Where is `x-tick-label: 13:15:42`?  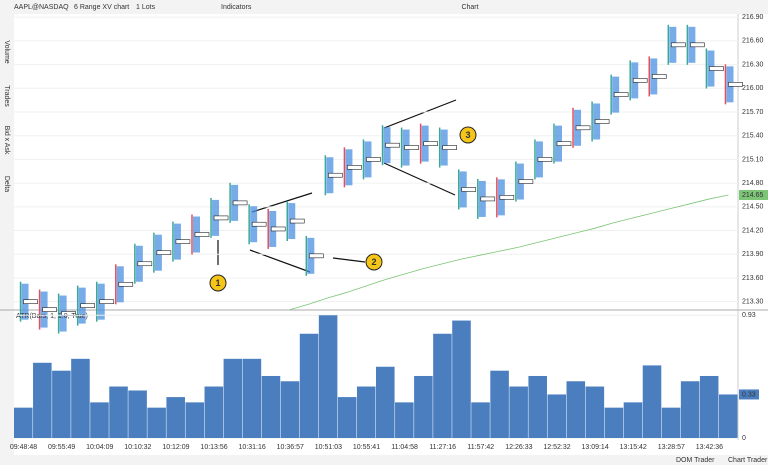 x-tick-label: 13:15:42 is located at coordinates (633, 447).